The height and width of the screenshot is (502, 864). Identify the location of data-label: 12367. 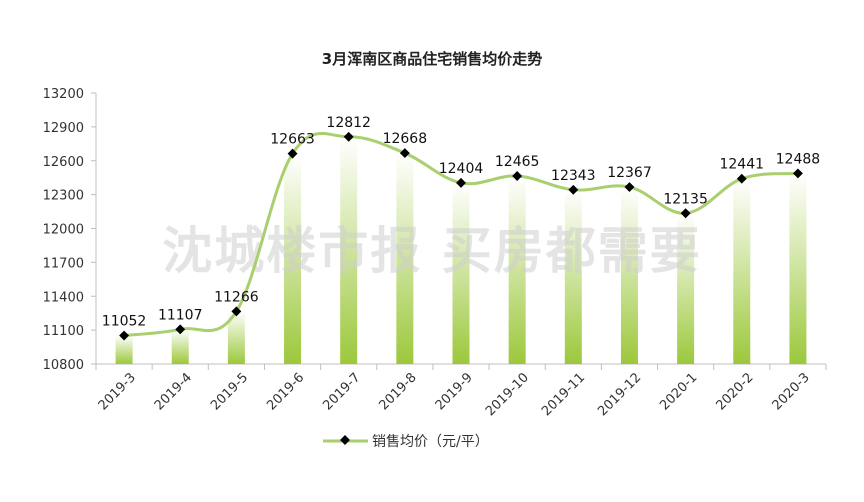
(629, 173).